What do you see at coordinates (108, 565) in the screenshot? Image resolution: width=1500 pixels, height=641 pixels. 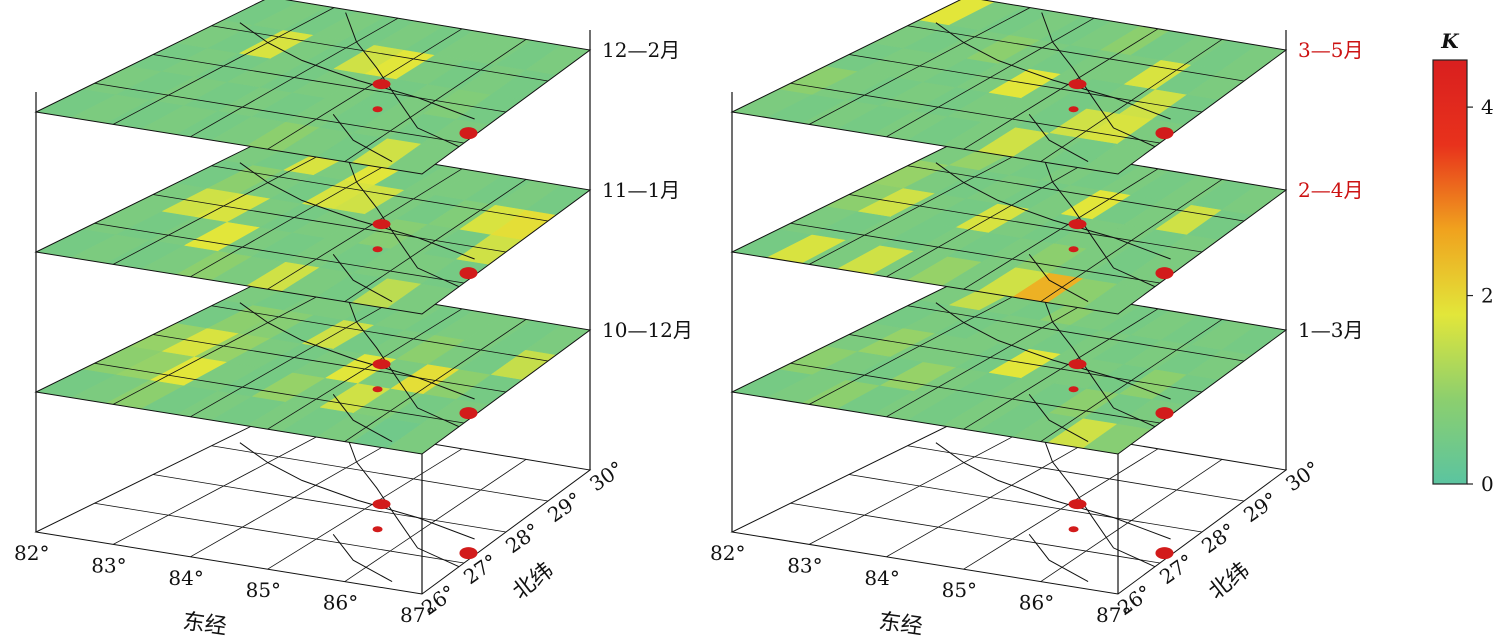 I see `x-tick-label: 83°` at bounding box center [108, 565].